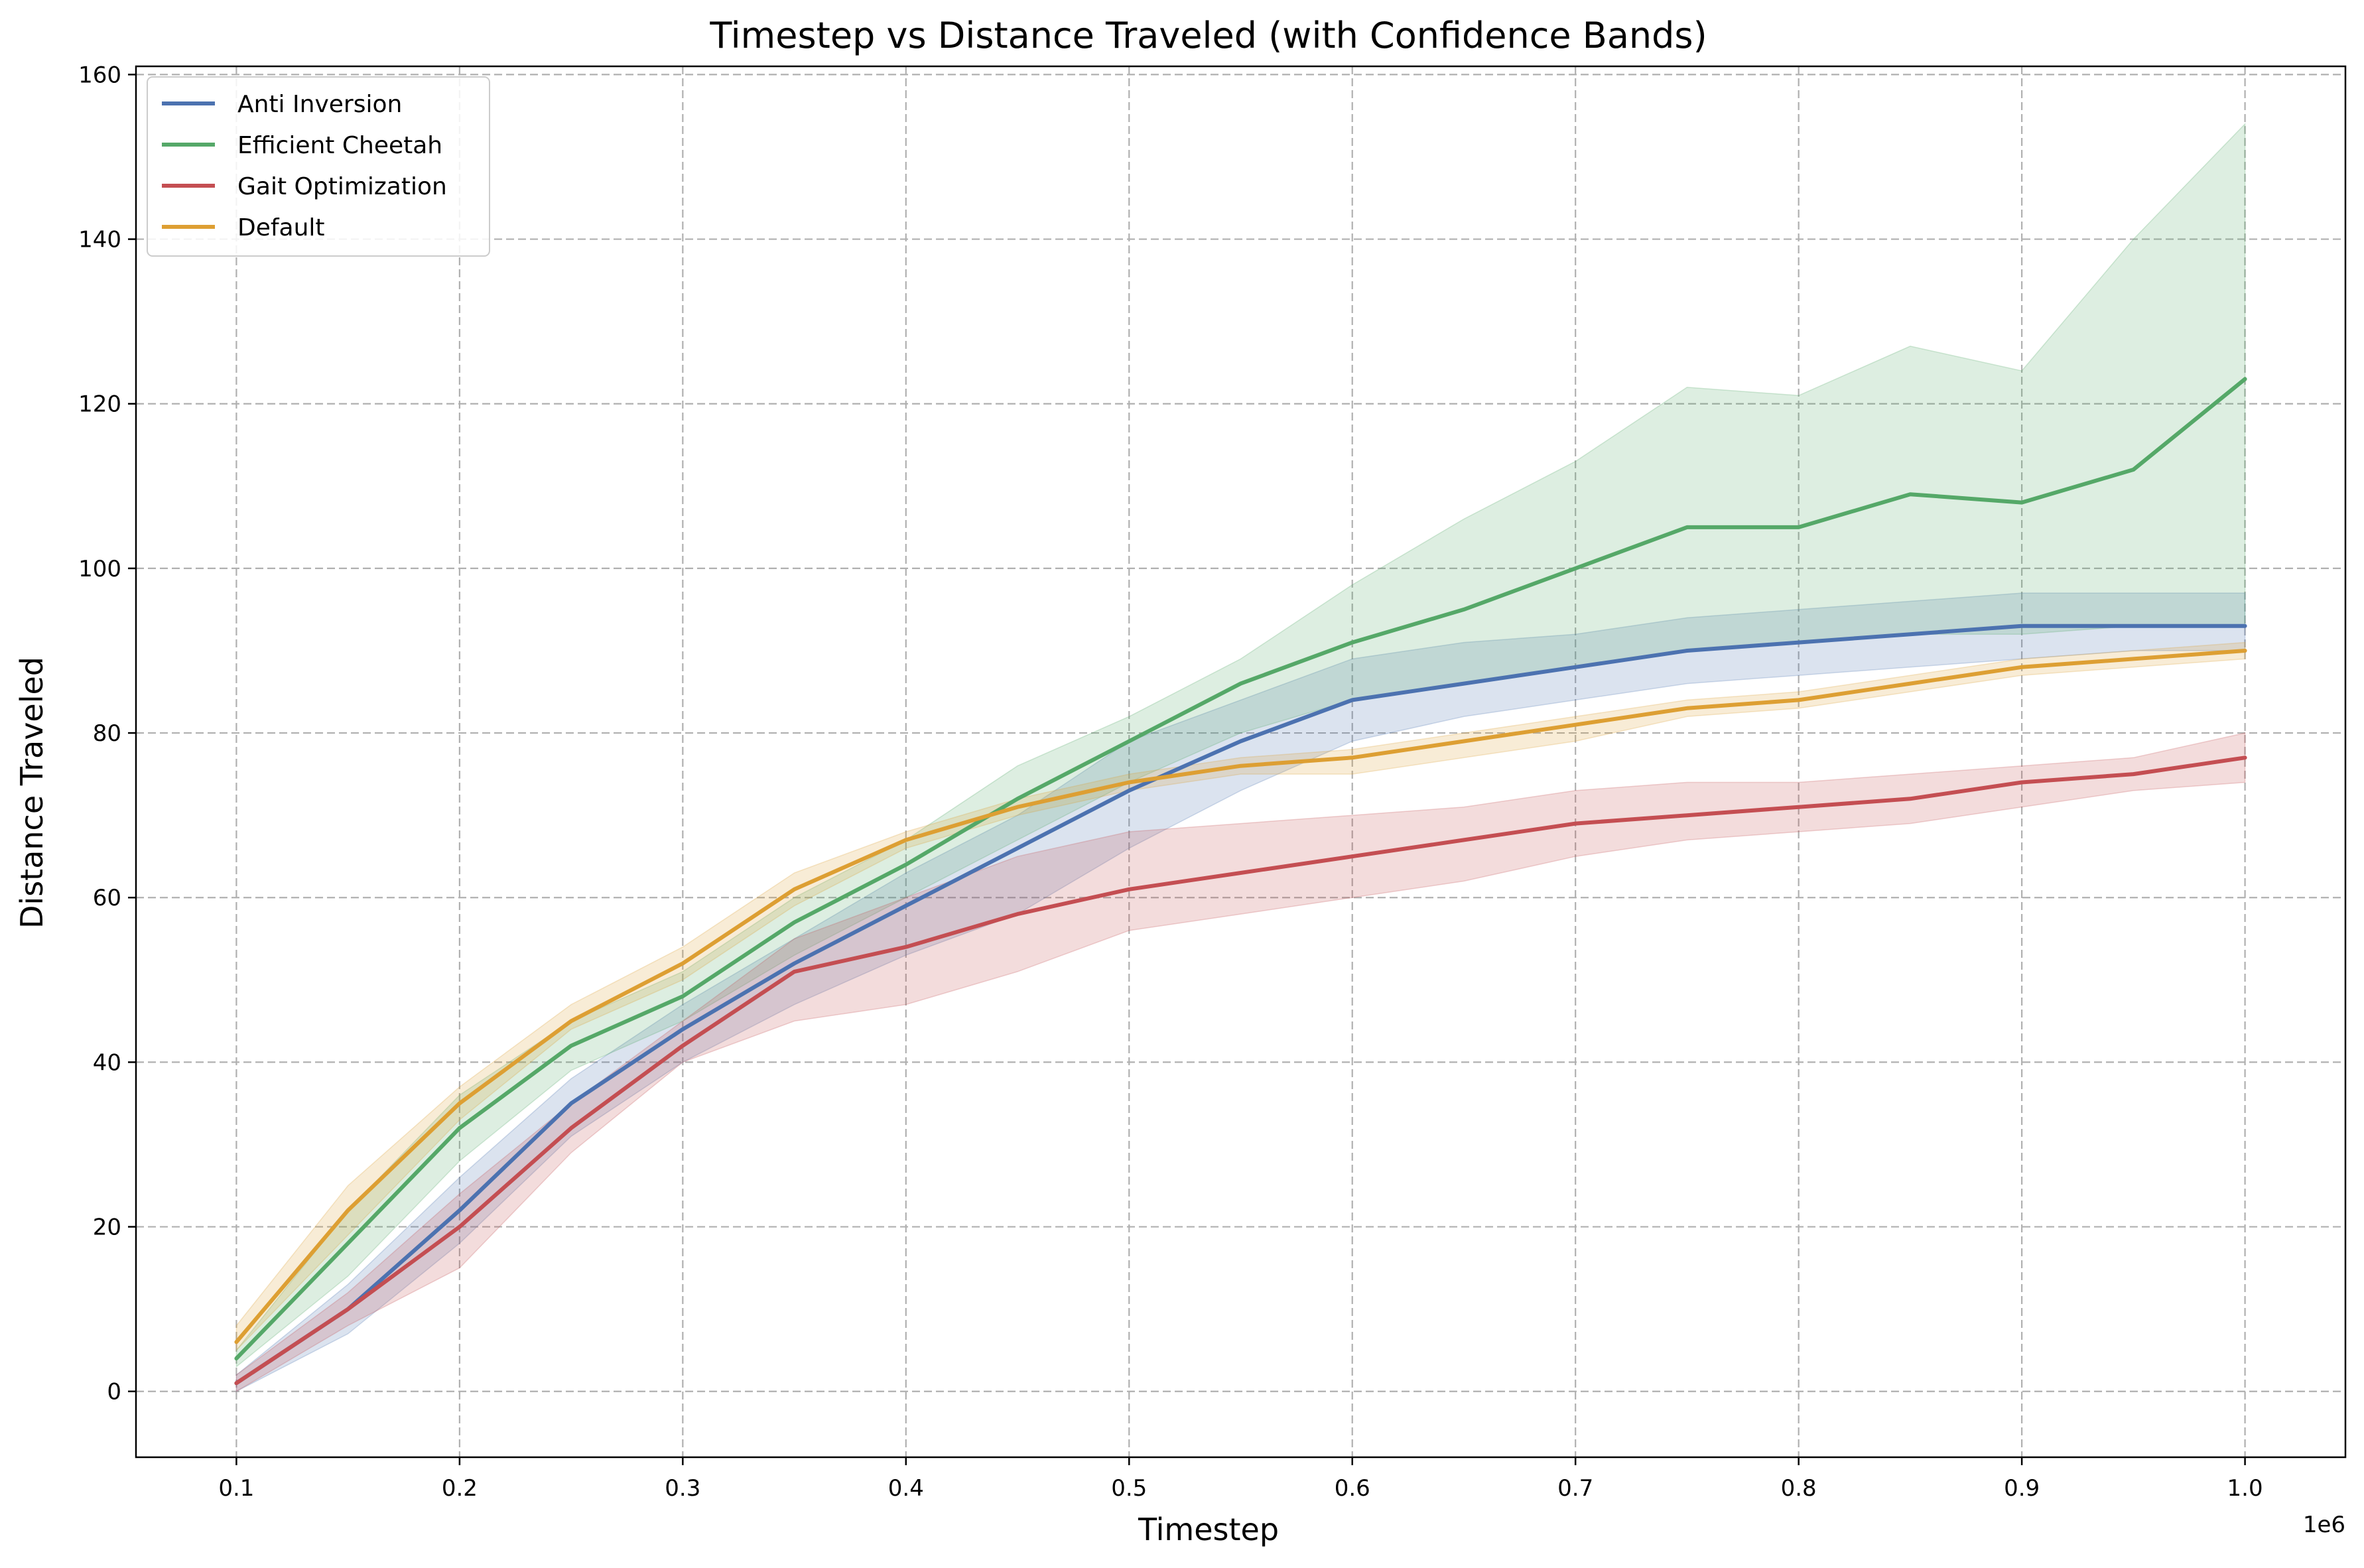 This screenshot has width=2364, height=1568. What do you see at coordinates (32, 793) in the screenshot?
I see `y-axis-label: Distance Traveled` at bounding box center [32, 793].